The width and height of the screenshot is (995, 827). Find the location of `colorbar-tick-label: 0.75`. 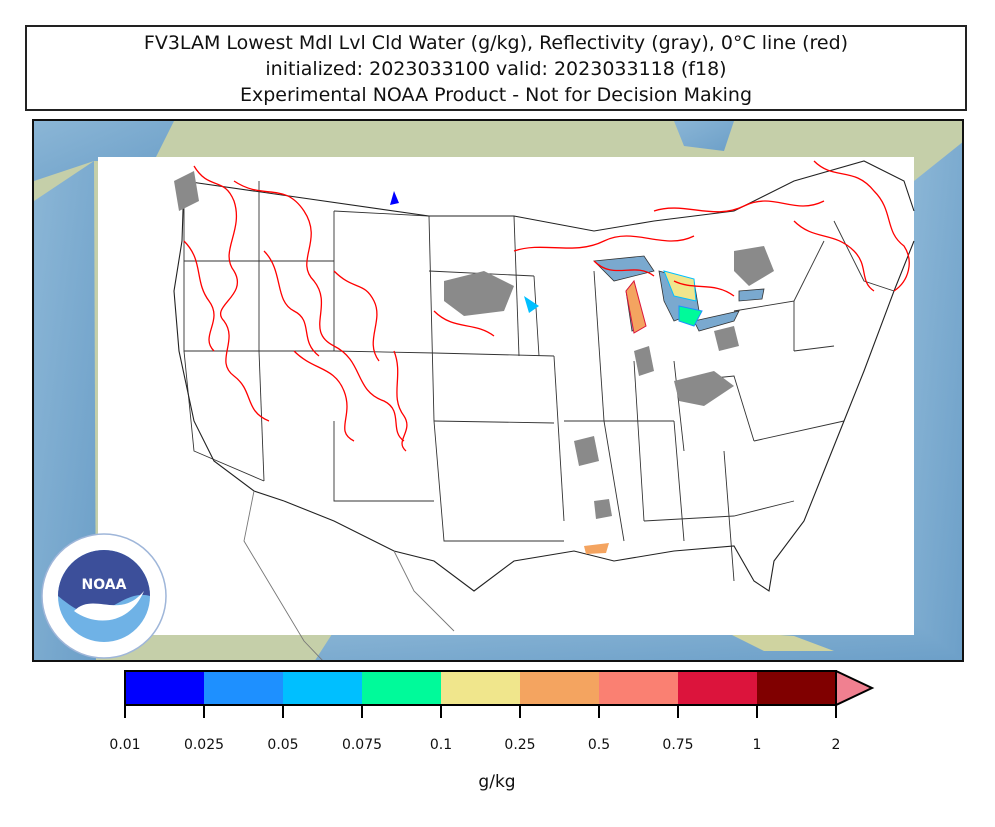

colorbar-tick-label: 0.75 is located at coordinates (678, 745).